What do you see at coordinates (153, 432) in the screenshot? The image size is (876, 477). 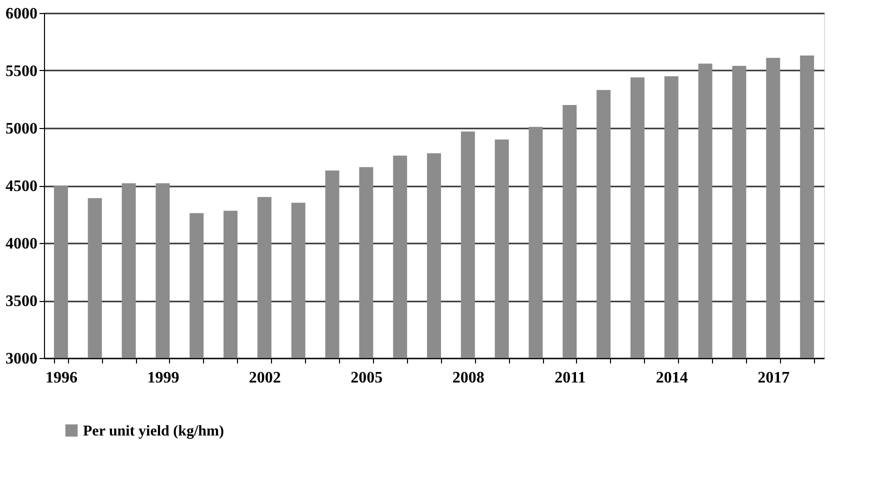 I see `legend-label: Per unit yield (kg/hm)` at bounding box center [153, 432].